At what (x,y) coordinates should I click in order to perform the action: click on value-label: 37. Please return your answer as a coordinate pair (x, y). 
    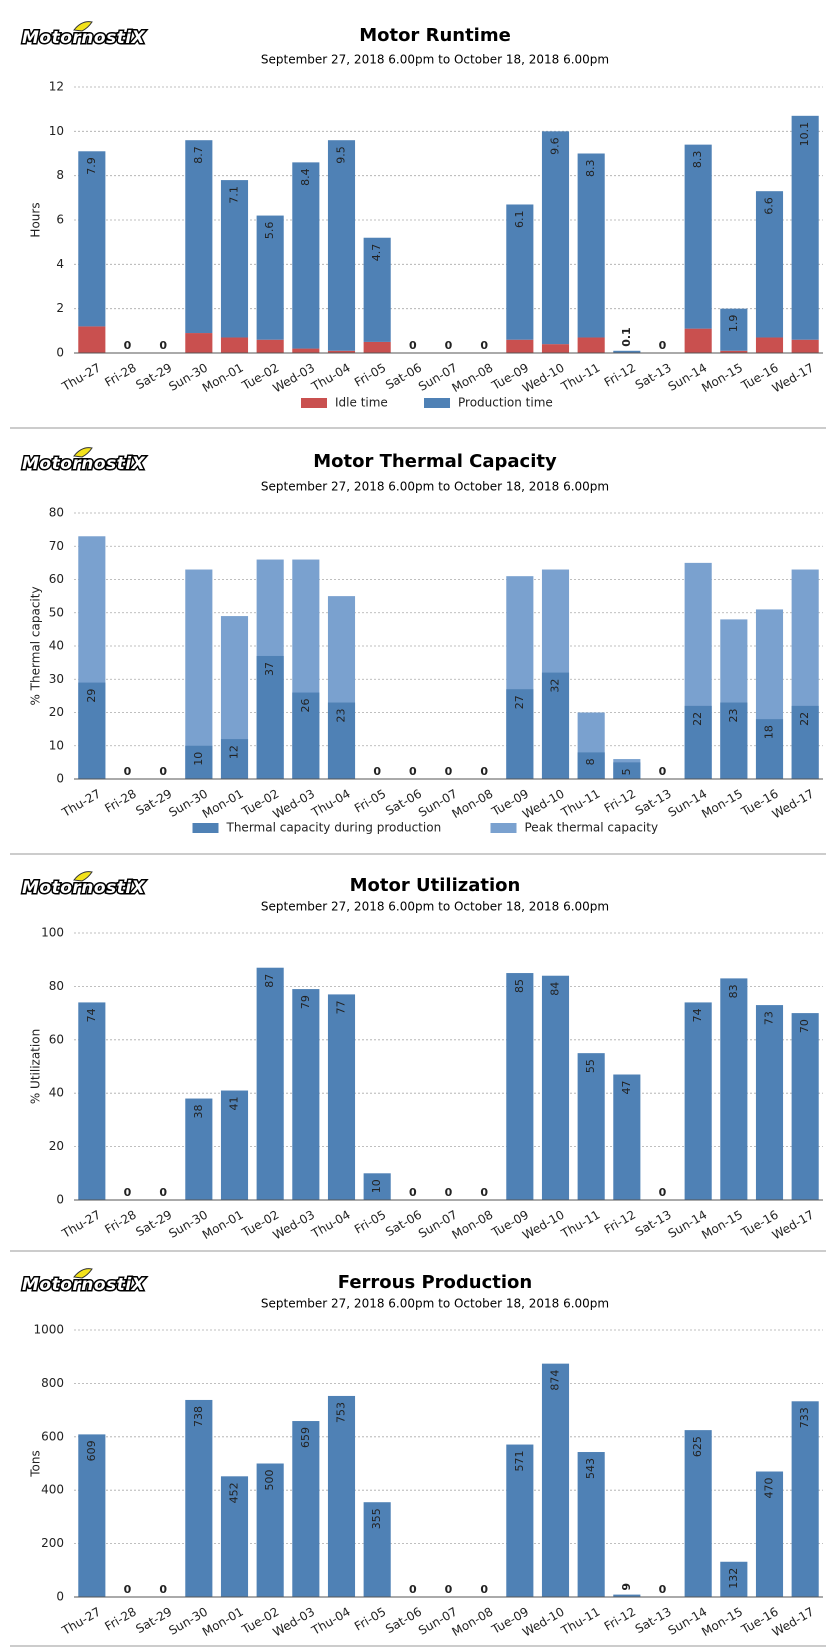
    Looking at the image, I should click on (269, 669).